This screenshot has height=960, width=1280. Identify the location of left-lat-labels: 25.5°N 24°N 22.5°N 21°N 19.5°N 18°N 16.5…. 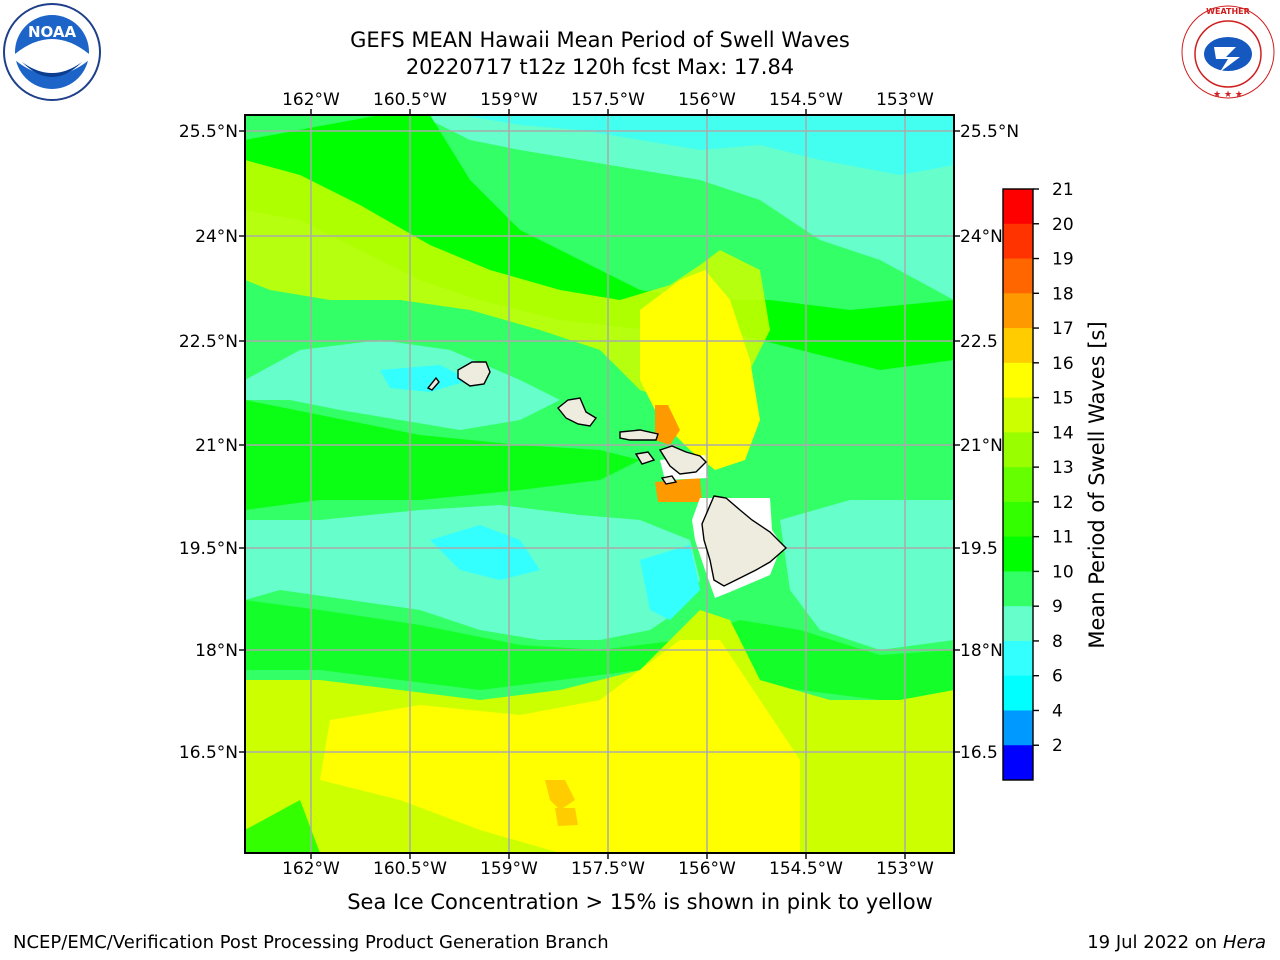
(208, 442).